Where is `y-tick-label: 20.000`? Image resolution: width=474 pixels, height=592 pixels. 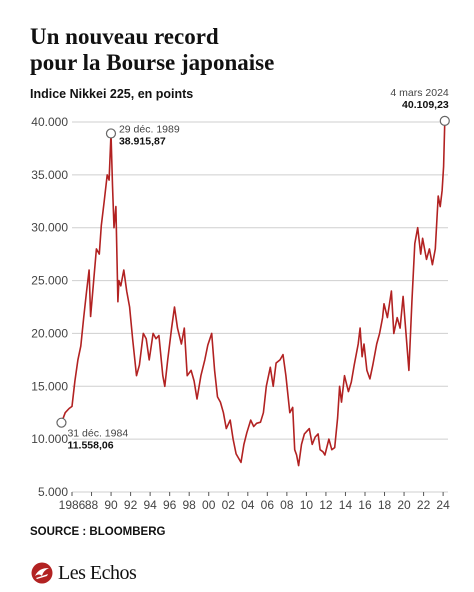 y-tick-label: 20.000 is located at coordinates (49, 333).